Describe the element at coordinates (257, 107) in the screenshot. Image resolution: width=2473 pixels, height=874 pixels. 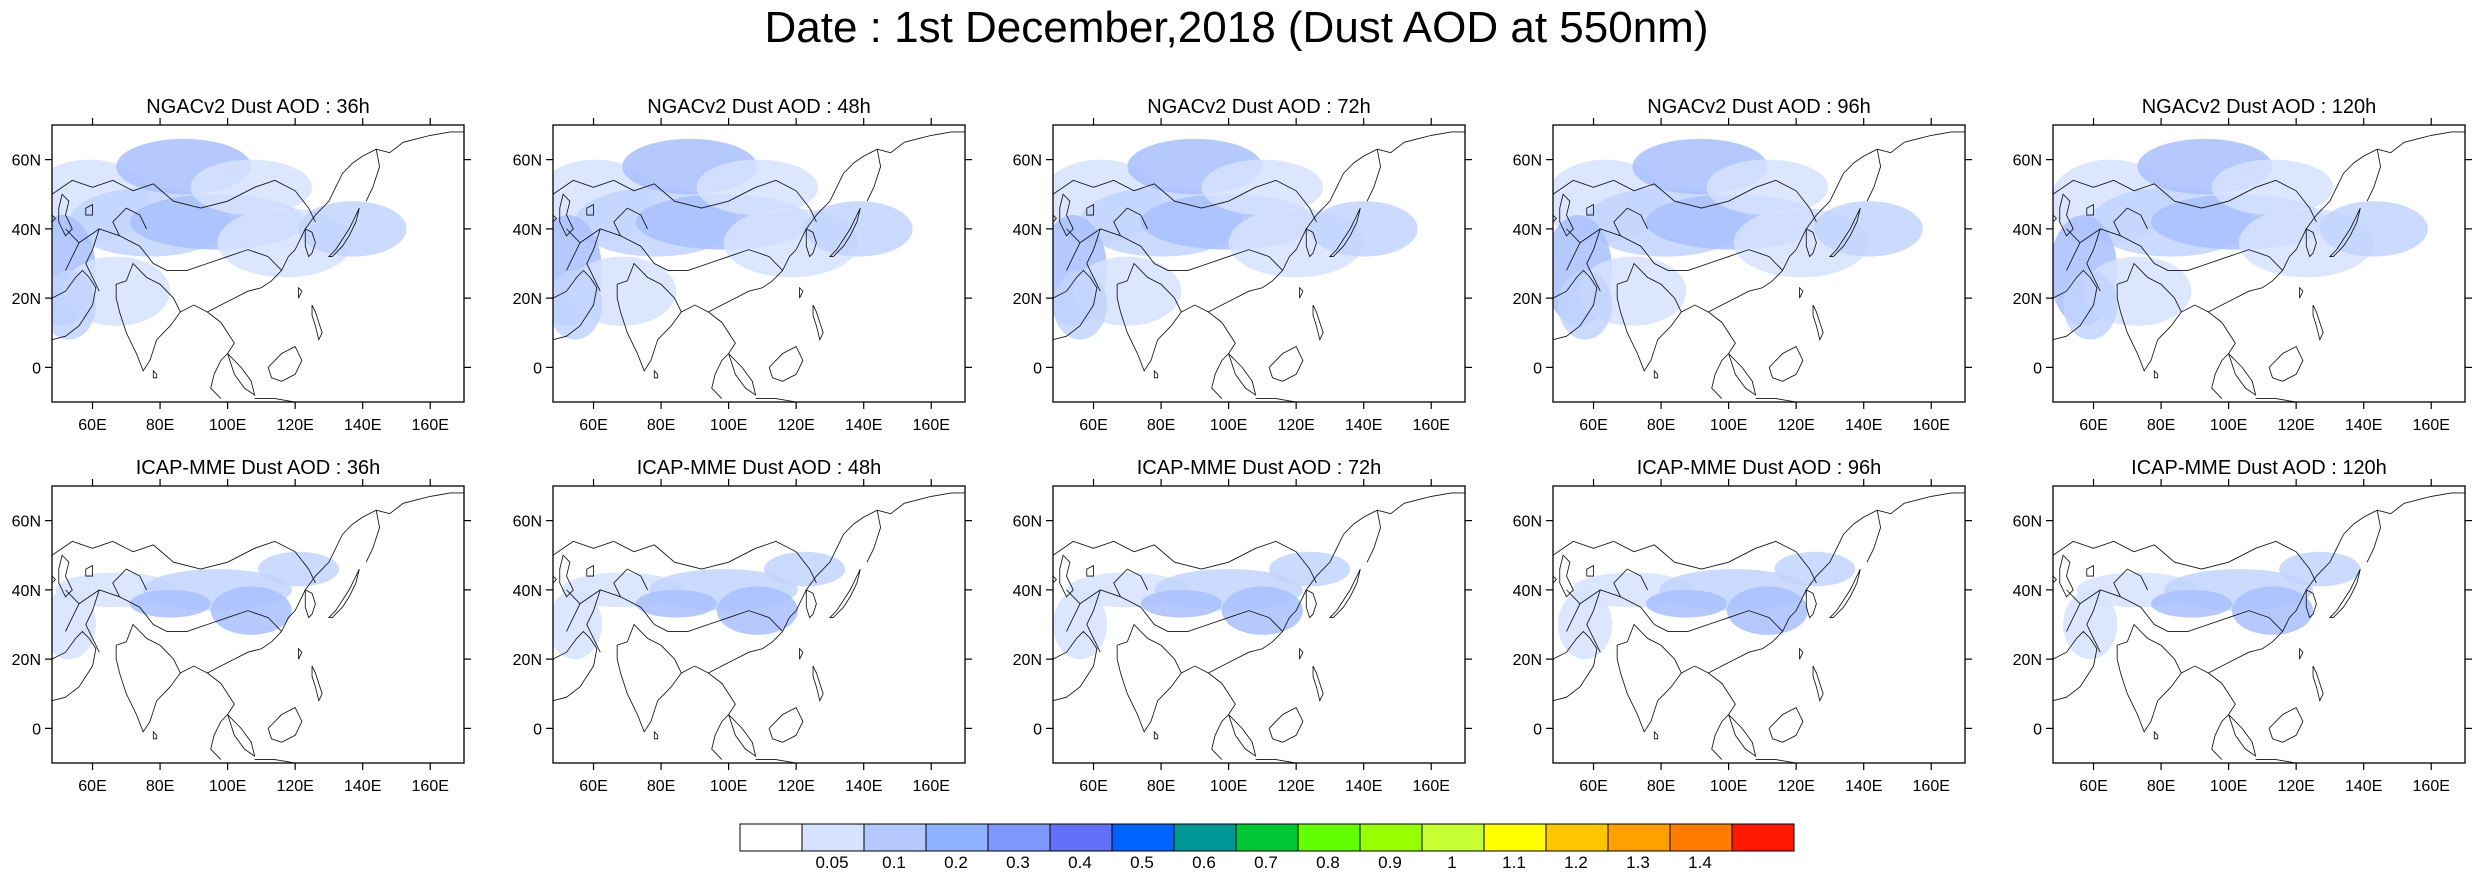
I see `panel-title: NGACv2 Dust AOD : 36h` at that location.